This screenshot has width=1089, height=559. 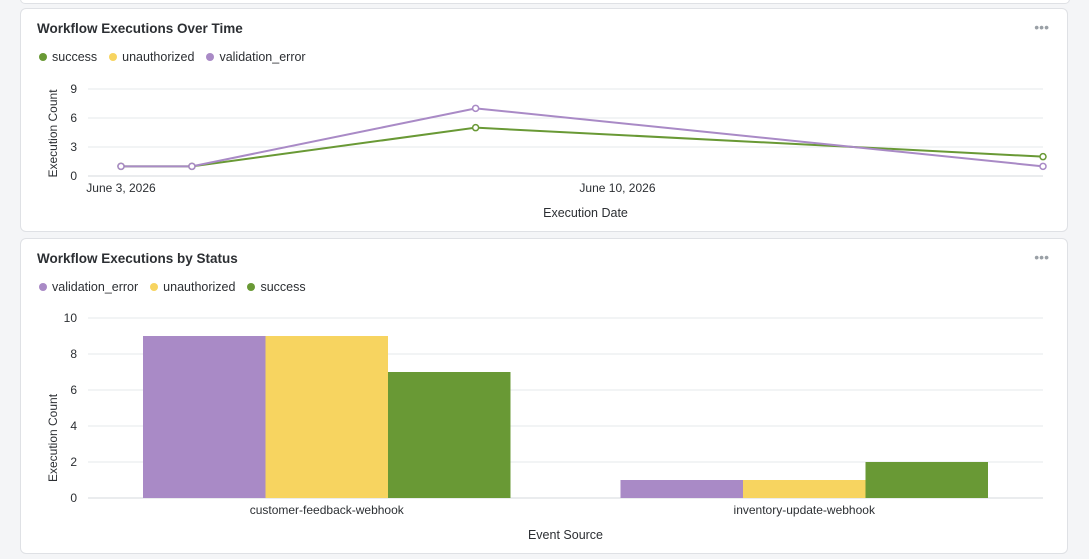 I want to click on card-title: Workflow Executions by Status, so click(x=137, y=258).